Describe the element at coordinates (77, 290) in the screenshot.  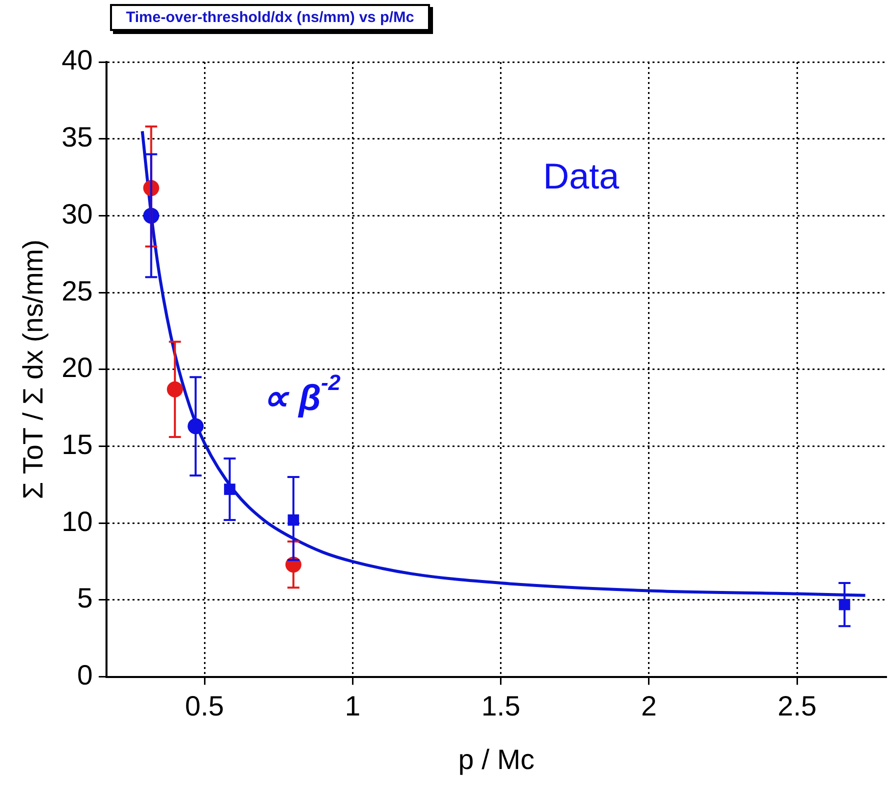
I see `y-tick-label: 25` at that location.